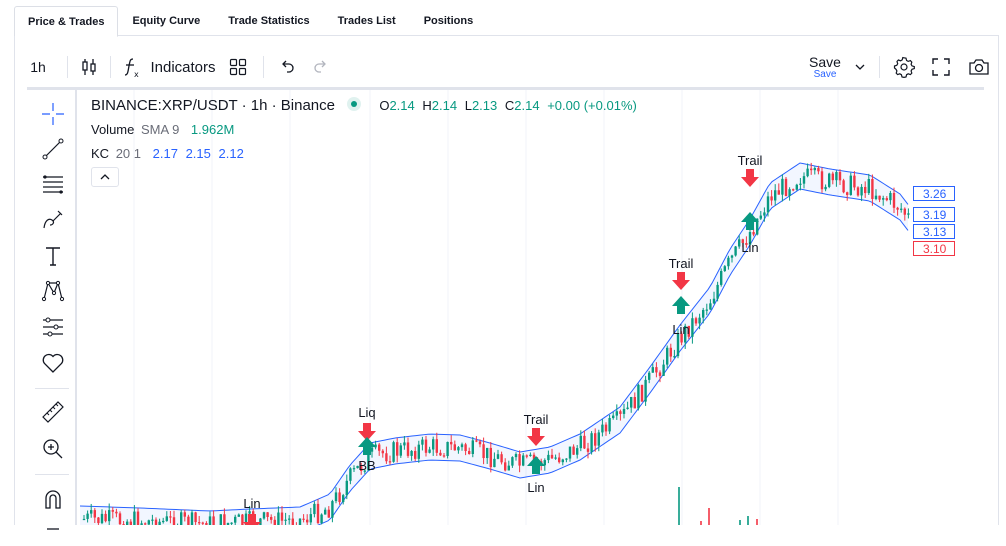  Describe the element at coordinates (53, 499) in the screenshot. I see `magnet-tool` at that location.